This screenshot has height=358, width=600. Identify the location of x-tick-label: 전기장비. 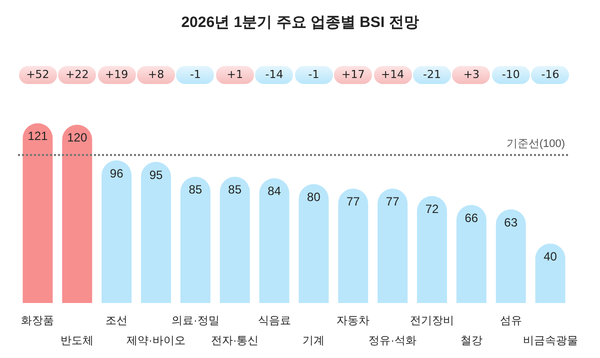
(432, 321).